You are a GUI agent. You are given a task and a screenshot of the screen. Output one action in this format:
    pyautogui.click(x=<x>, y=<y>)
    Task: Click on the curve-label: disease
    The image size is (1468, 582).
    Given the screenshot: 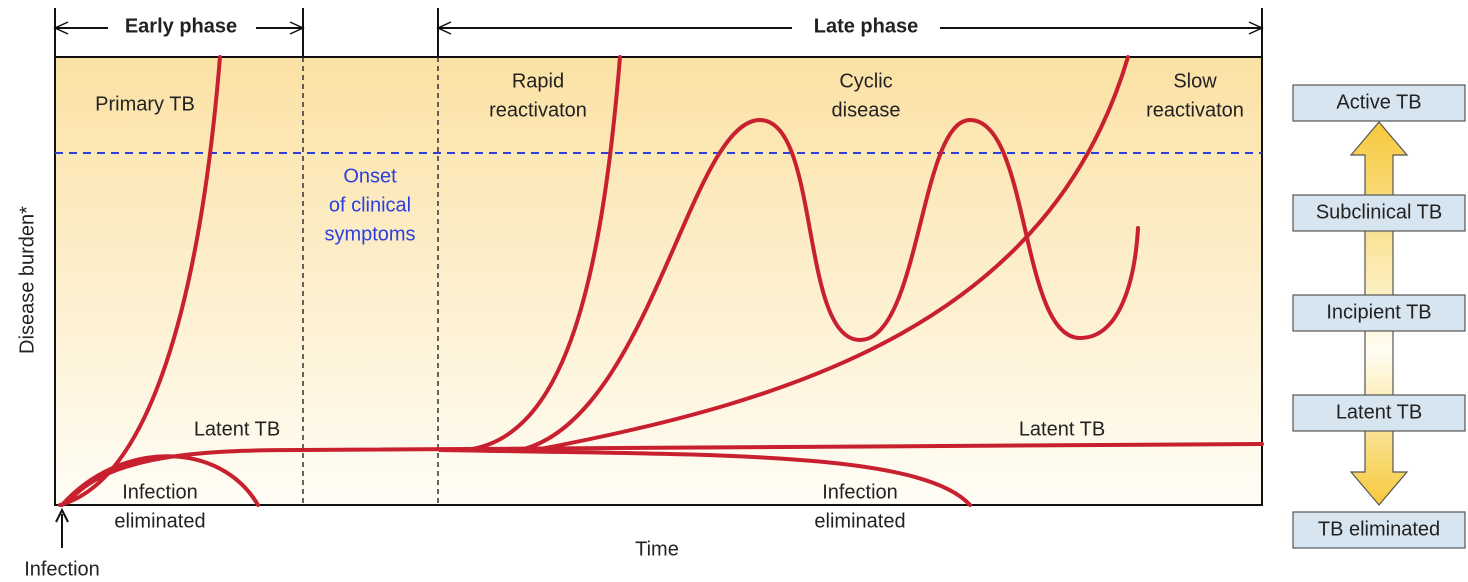 What is the action you would take?
    pyautogui.click(x=866, y=110)
    